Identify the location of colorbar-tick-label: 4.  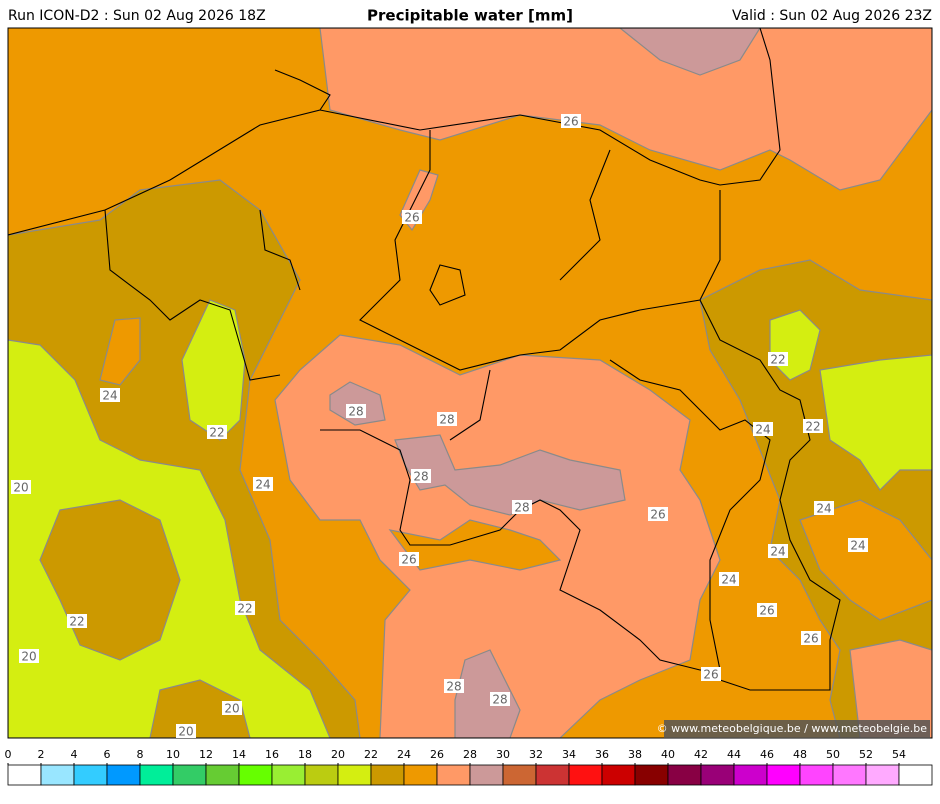
(74, 754).